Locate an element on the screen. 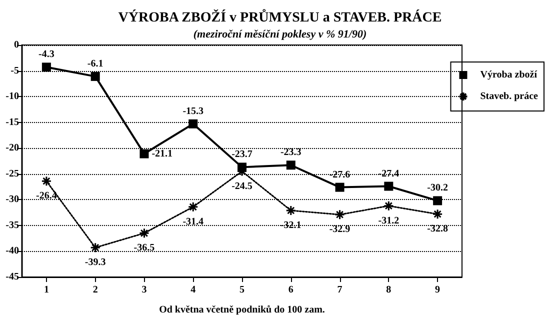 The image size is (550, 332). chart-subtitle: (meziroční měsíční poklesy v % 91/90) is located at coordinates (280, 34).